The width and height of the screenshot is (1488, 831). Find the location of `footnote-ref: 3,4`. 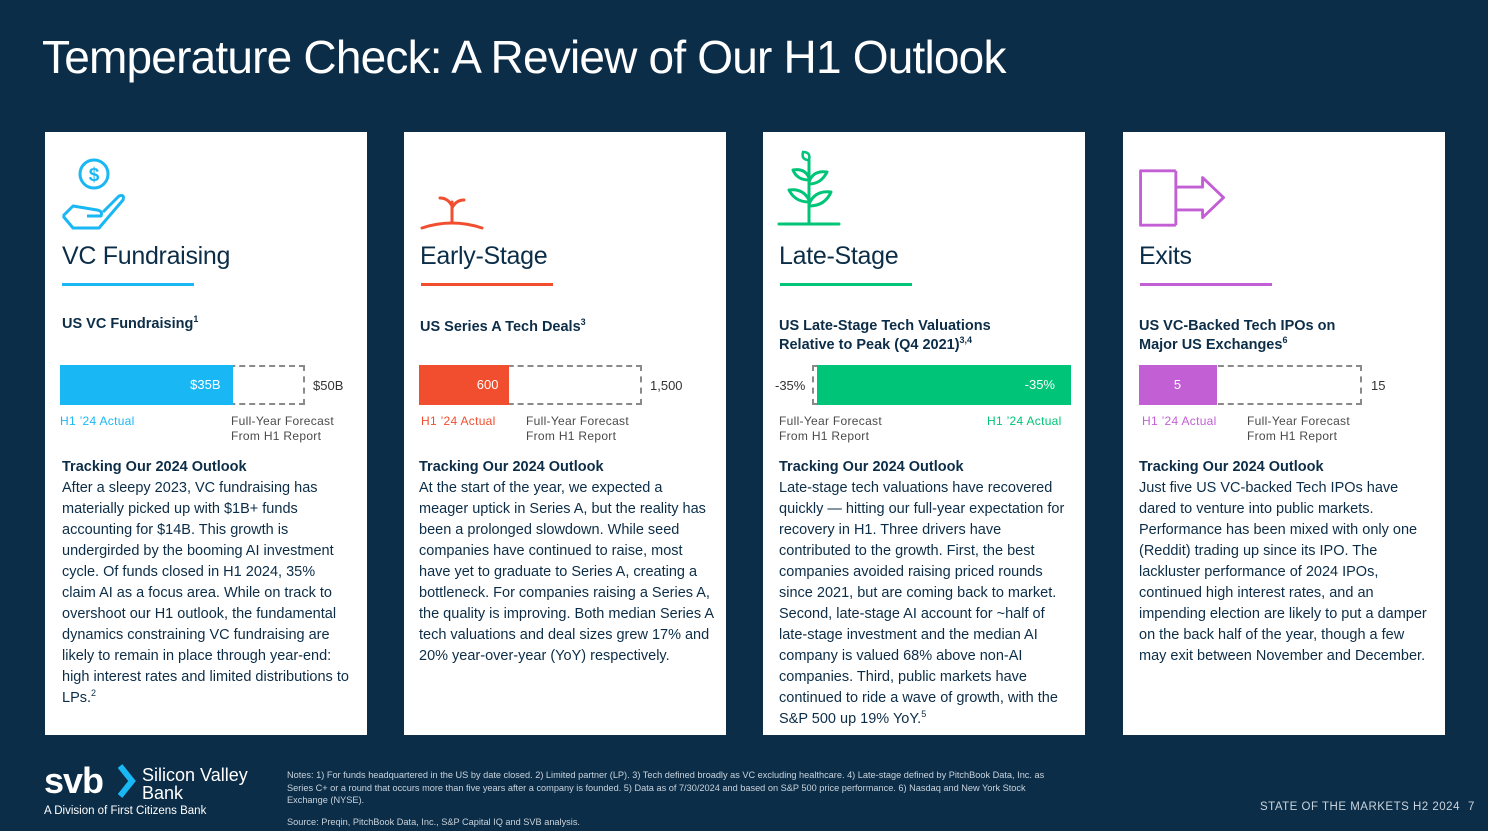

footnote-ref: 3,4 is located at coordinates (966, 340).